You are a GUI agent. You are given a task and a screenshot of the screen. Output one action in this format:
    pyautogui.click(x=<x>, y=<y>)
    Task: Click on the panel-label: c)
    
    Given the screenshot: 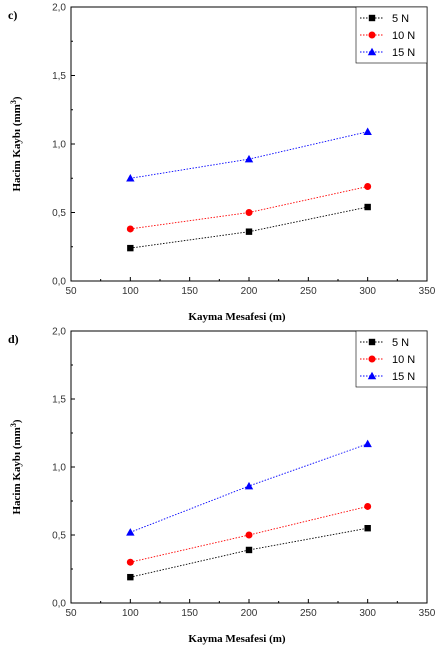 What is the action you would take?
    pyautogui.click(x=12, y=15)
    